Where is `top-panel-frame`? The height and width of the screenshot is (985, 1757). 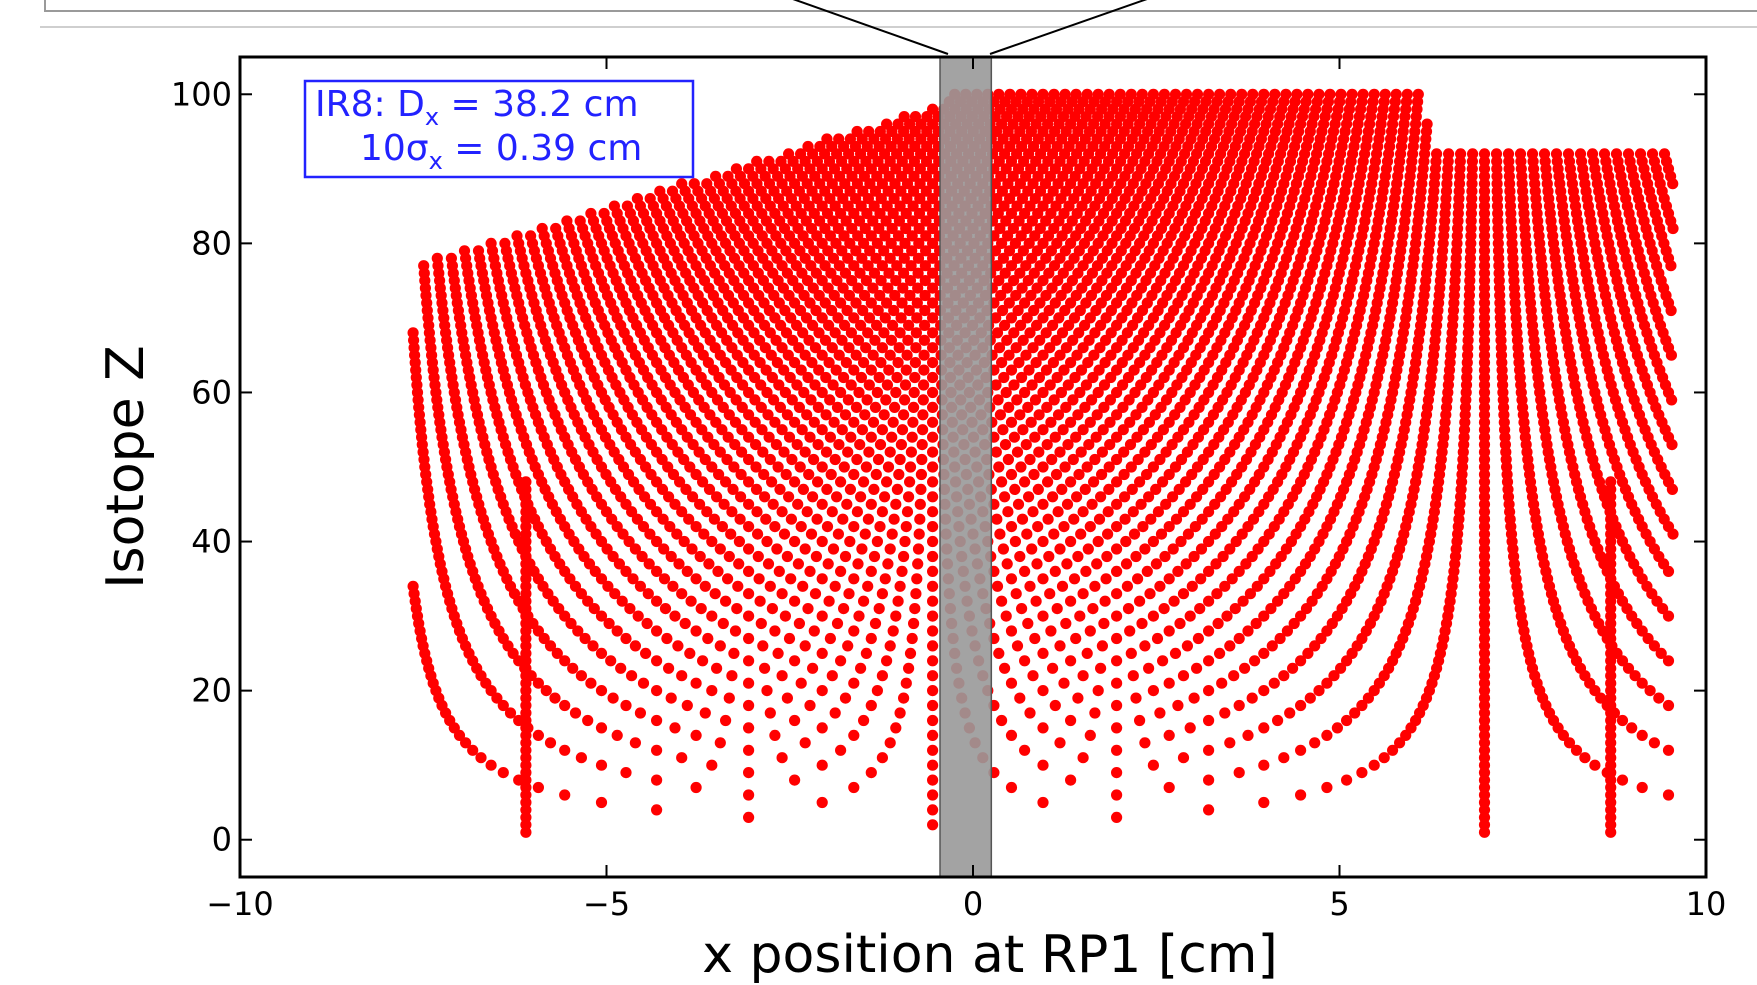
top-panel-frame is located at coordinates (900, 6).